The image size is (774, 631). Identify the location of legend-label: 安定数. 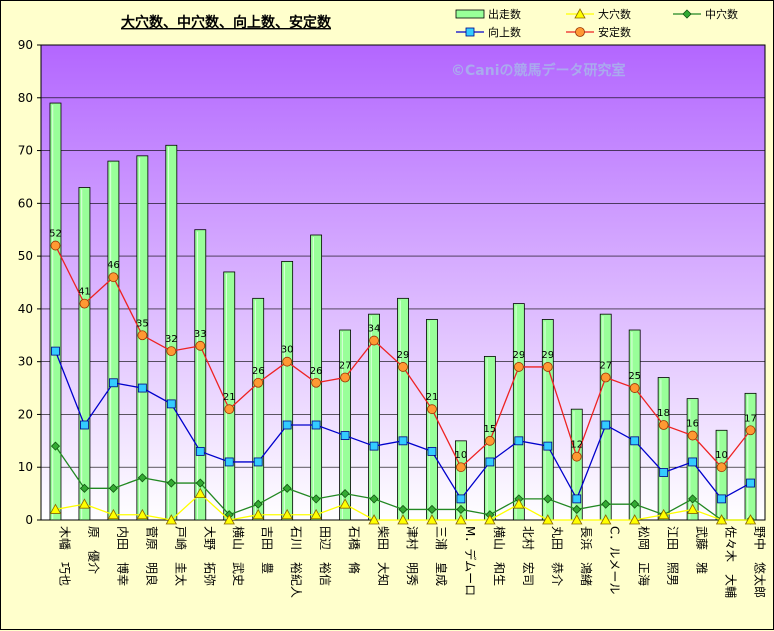
(614, 32).